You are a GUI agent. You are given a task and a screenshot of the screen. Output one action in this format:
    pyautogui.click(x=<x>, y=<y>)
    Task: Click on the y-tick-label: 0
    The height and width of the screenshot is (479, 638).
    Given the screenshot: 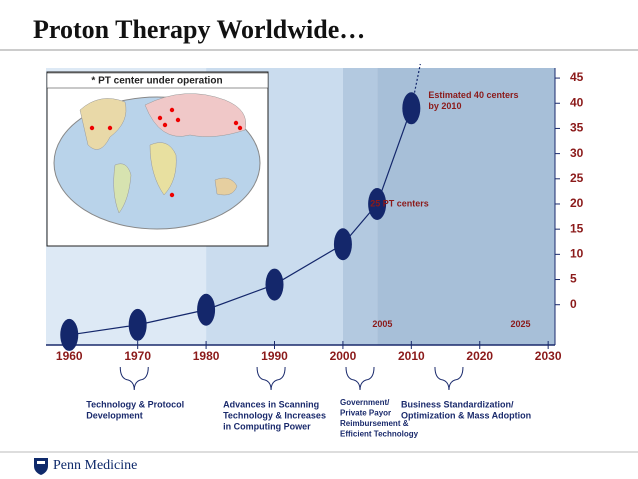 What is the action you would take?
    pyautogui.click(x=573, y=304)
    